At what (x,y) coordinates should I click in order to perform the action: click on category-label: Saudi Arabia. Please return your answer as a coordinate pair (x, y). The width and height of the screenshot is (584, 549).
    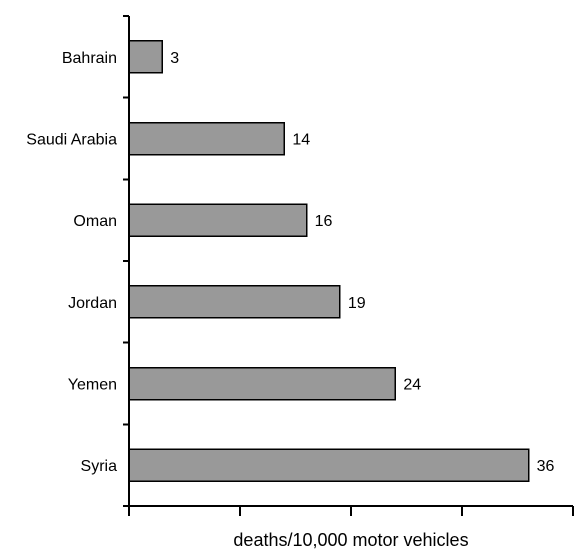
    Looking at the image, I should click on (71, 140).